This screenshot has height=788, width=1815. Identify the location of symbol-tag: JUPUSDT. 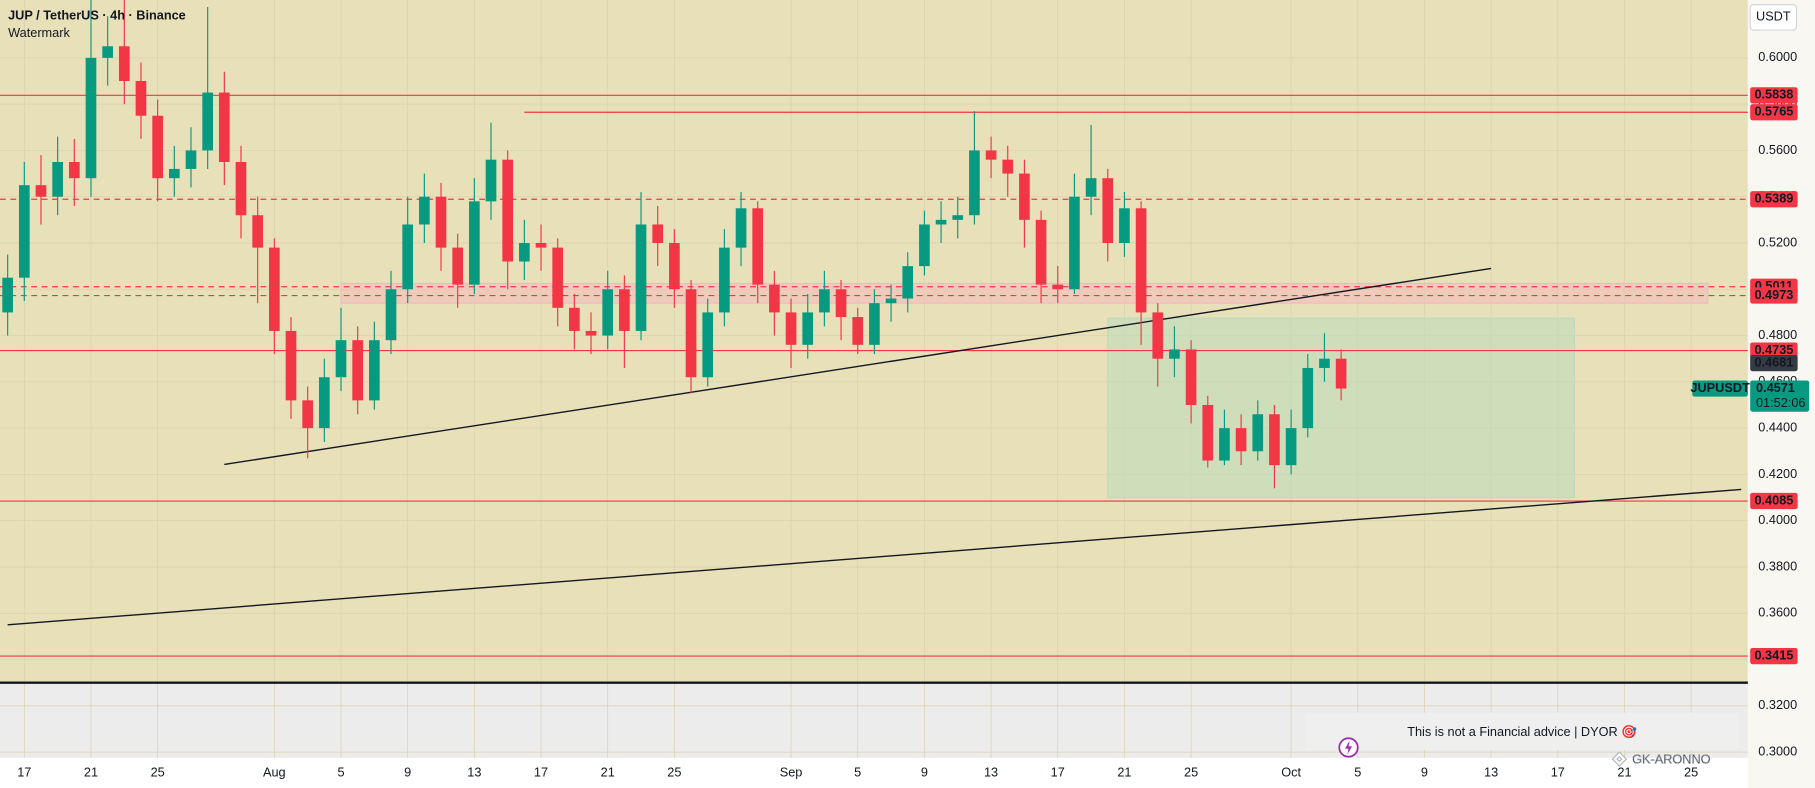
(1720, 387).